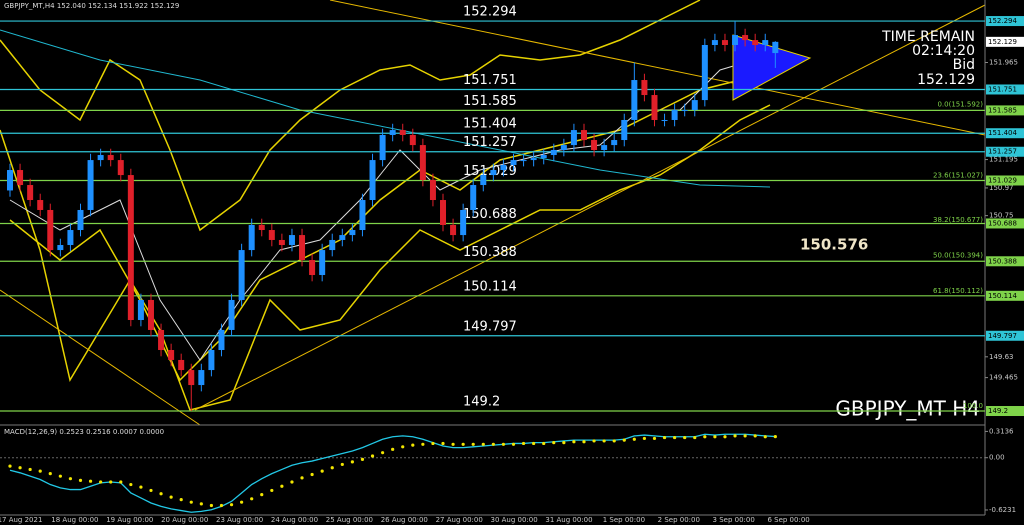 The width and height of the screenshot is (1024, 525). I want to click on level-label: 151.257, so click(490, 142).